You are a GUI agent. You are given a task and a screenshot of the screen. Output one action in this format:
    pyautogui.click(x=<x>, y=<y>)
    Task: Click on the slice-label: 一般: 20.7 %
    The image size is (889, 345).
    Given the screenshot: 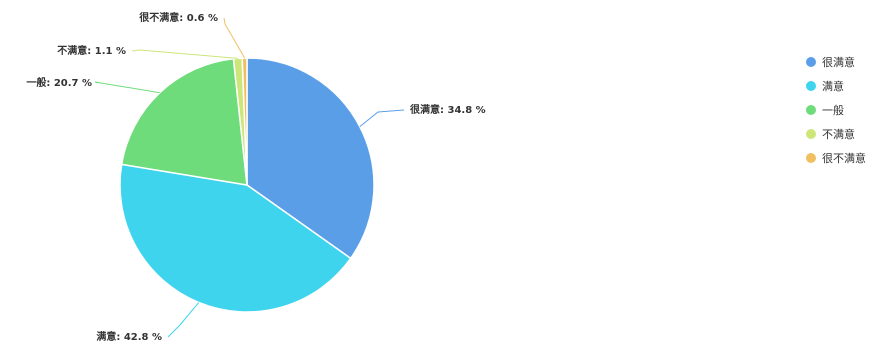 What is the action you would take?
    pyautogui.click(x=59, y=82)
    